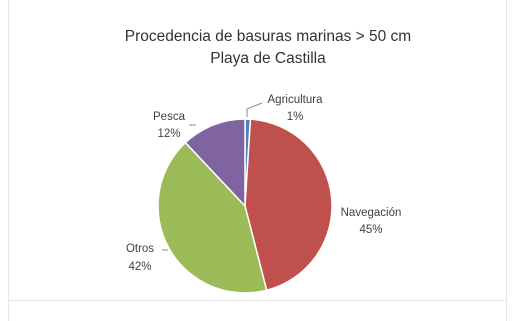 The image size is (514, 321). Describe the element at coordinates (257, 300) in the screenshot. I see `chart-border-bottom` at that location.